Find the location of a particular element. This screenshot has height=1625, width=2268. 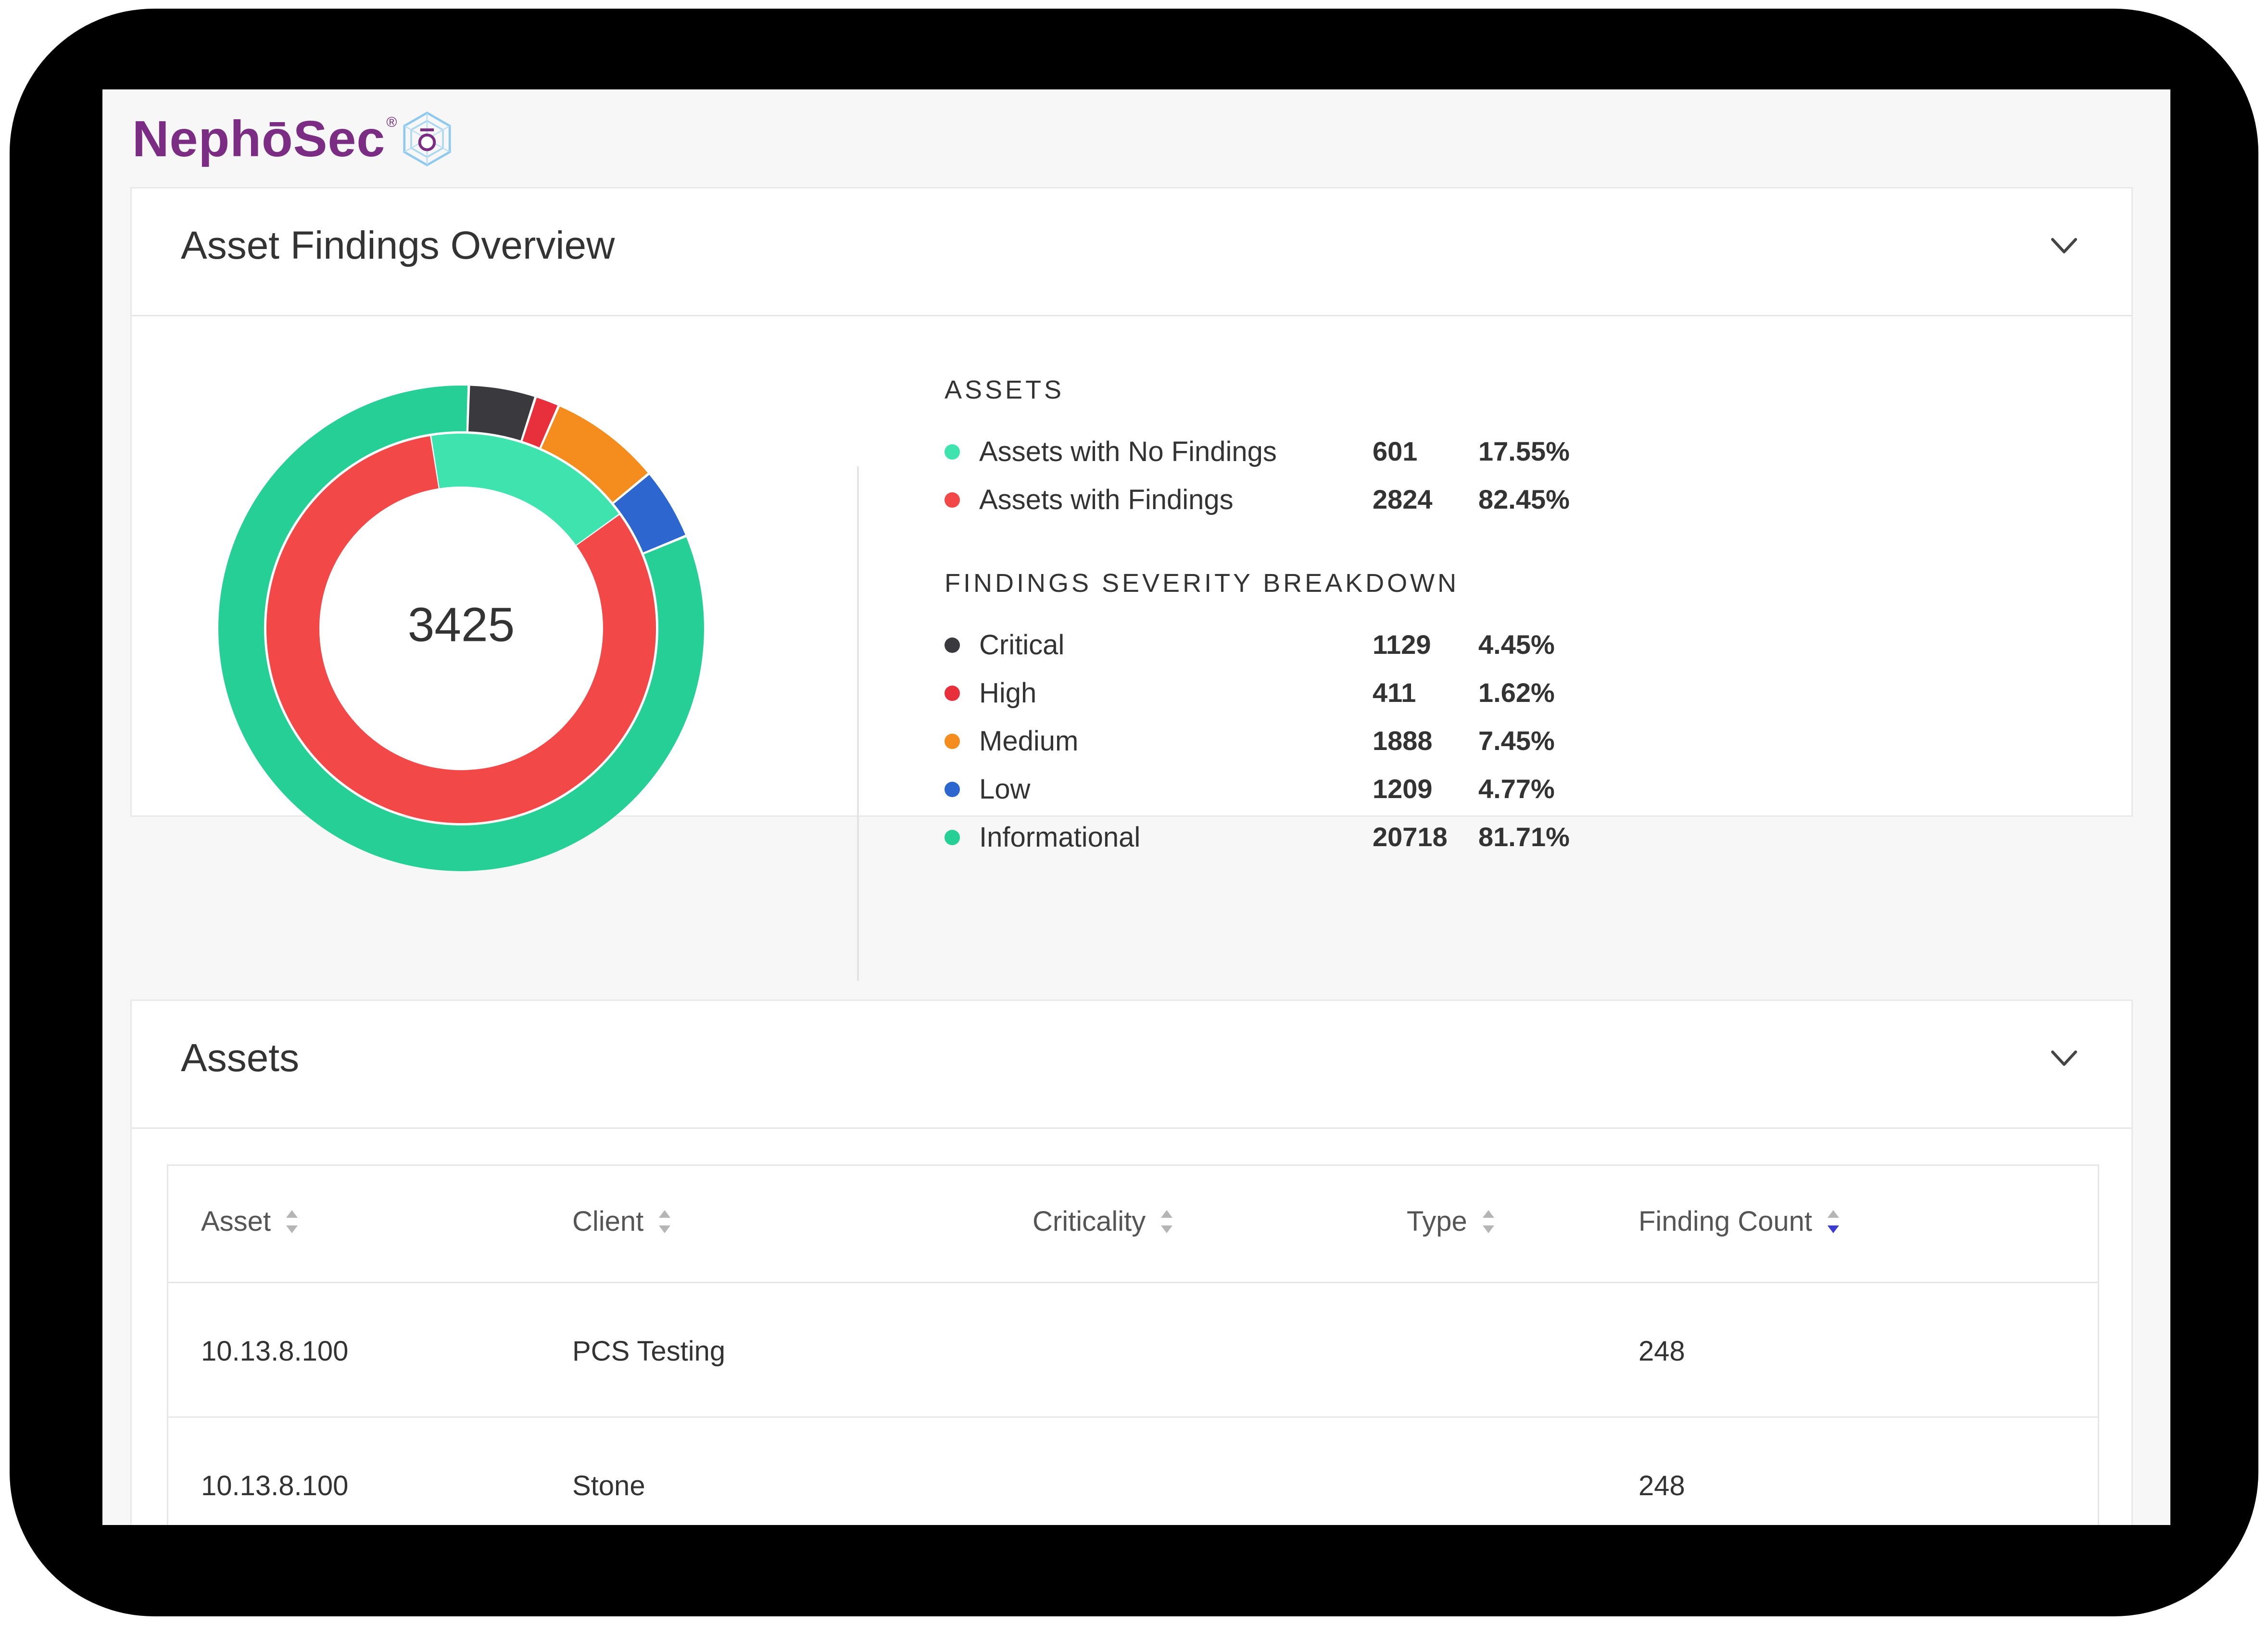

sort-desc-active-icon is located at coordinates (1834, 1222).